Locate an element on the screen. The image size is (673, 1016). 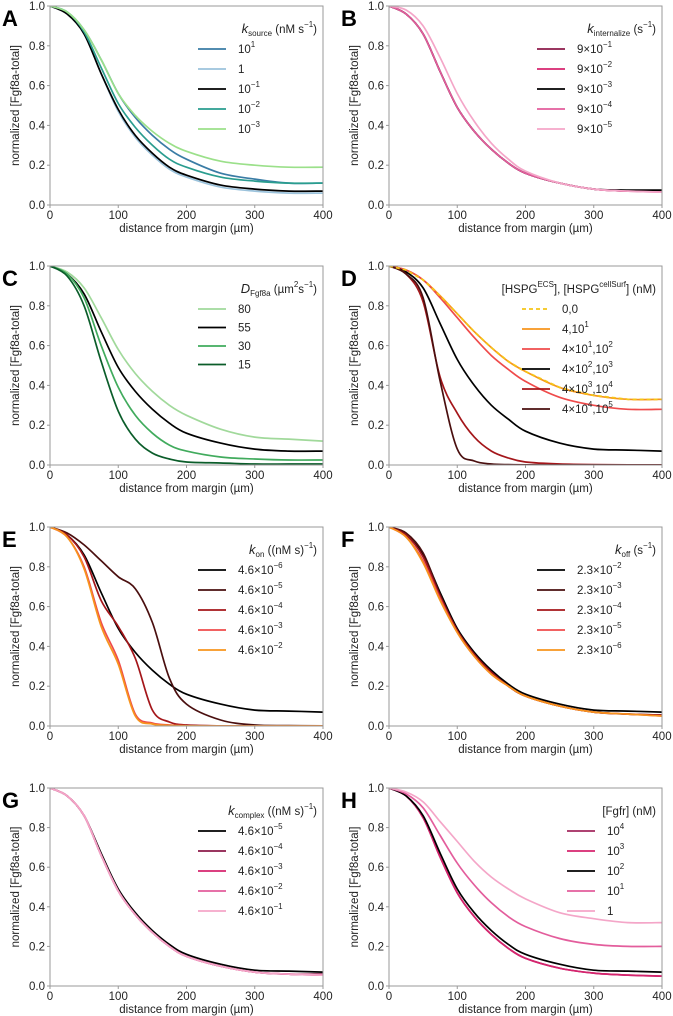
legend-label: 101 is located at coordinates (616, 890).